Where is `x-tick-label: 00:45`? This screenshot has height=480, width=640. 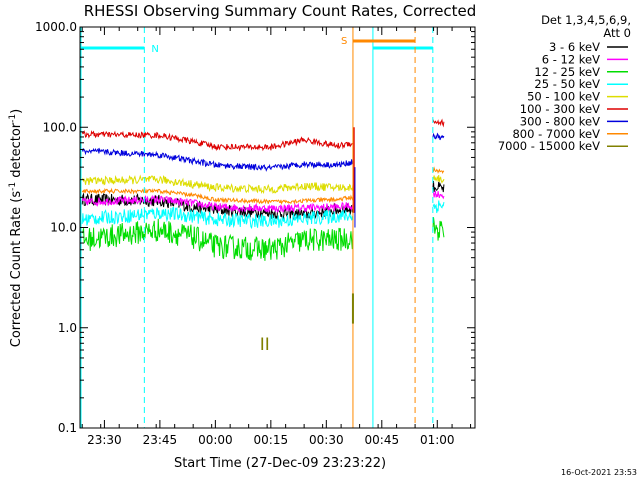
x-tick-label: 00:45 is located at coordinates (382, 440).